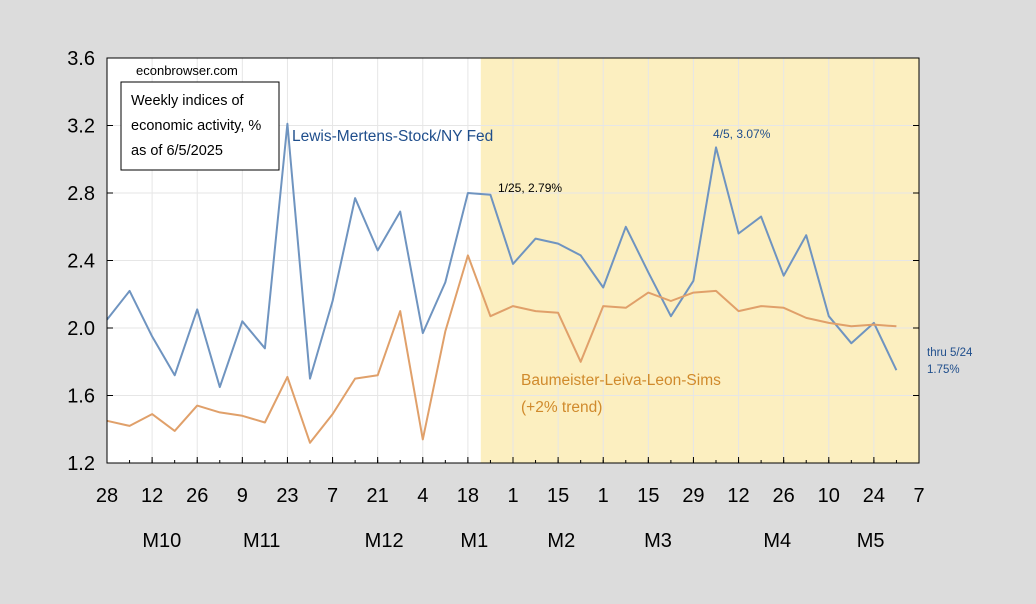 This screenshot has width=1036, height=604. I want to click on series-label-blls: Baumeister-Leiva-Leon-Sims, so click(621, 380).